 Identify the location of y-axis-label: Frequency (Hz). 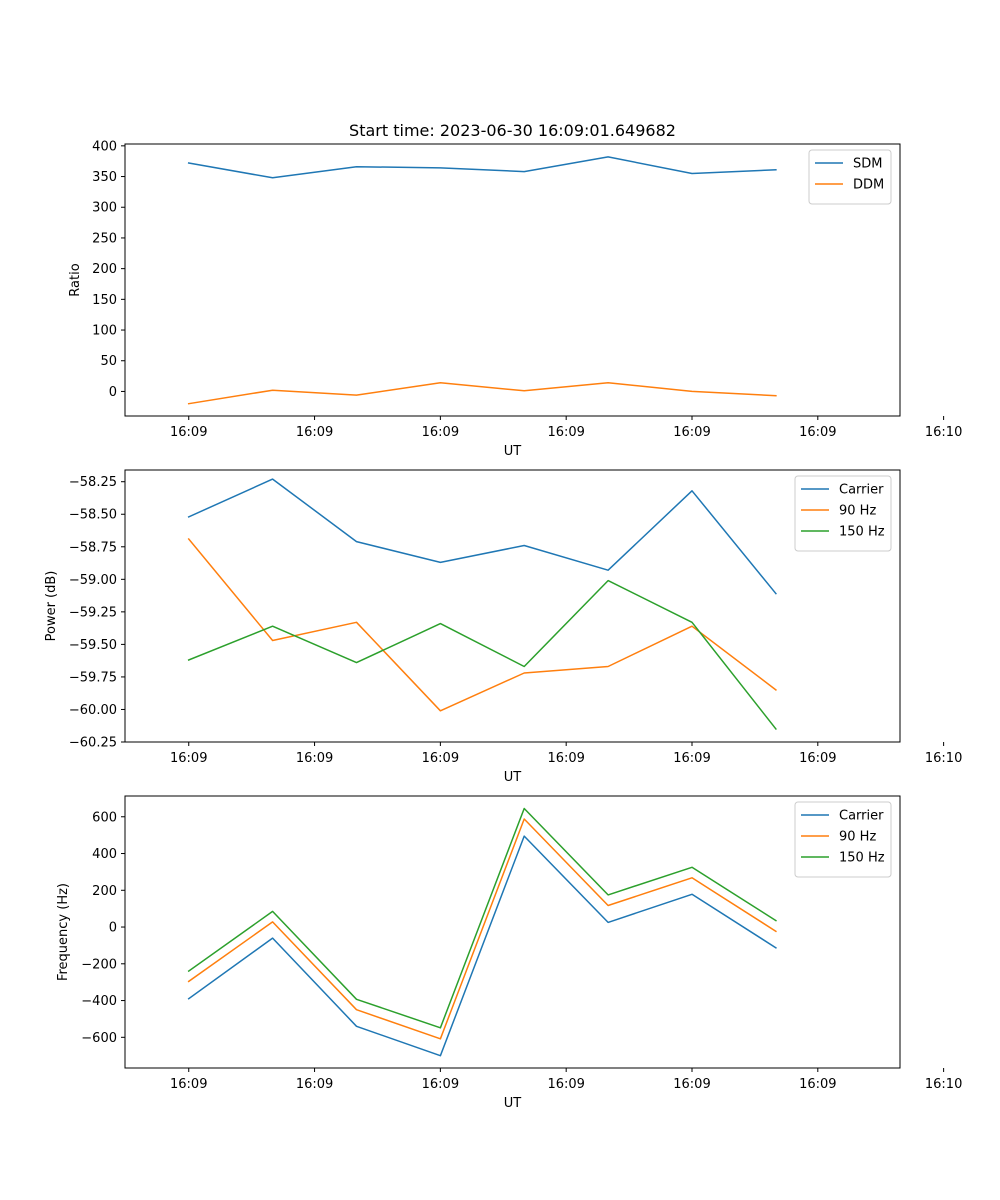
(63, 932).